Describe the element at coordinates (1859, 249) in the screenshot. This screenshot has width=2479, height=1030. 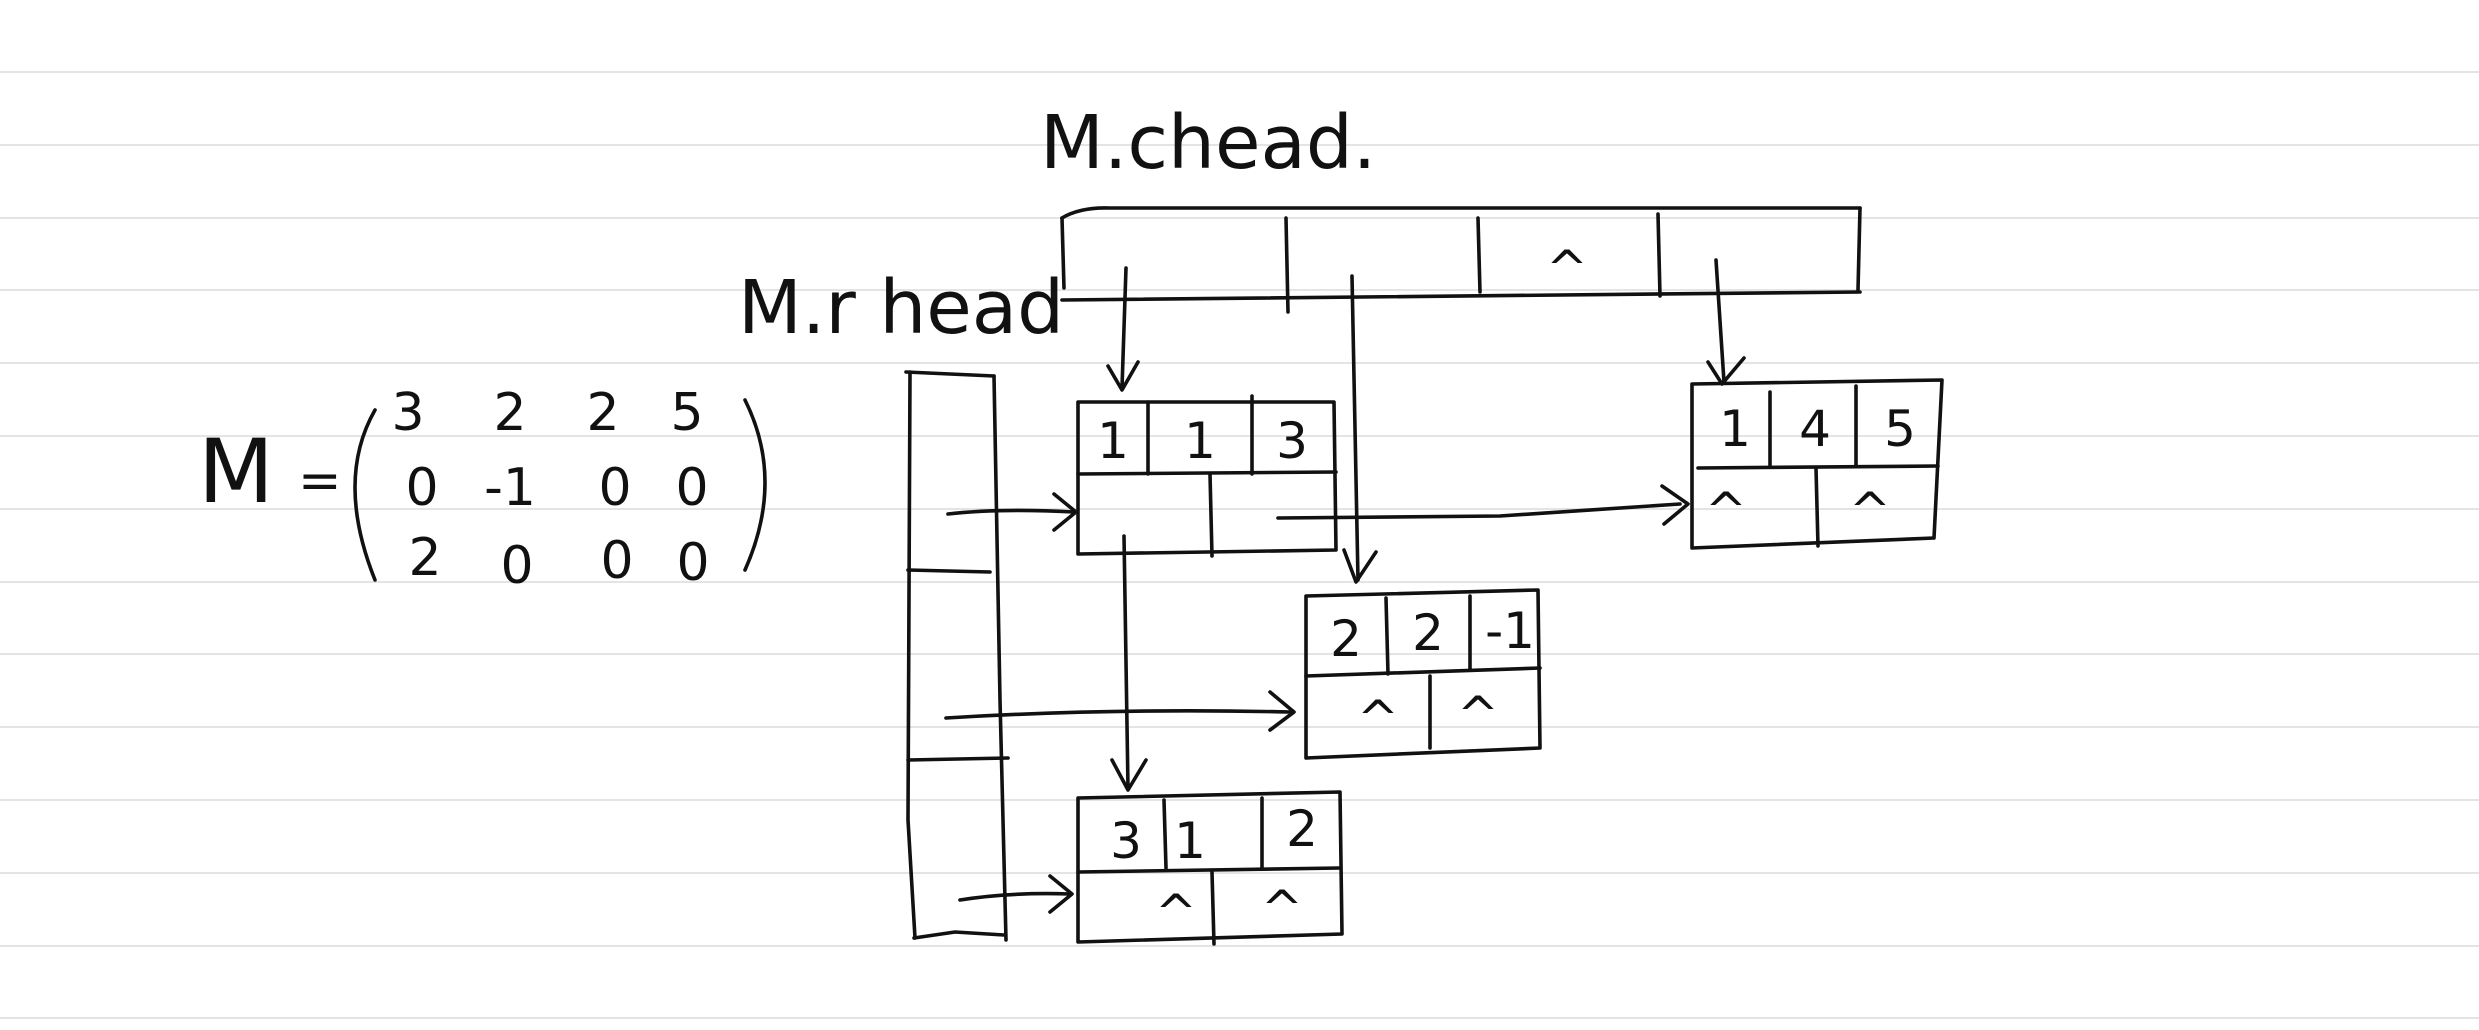
I see `chead-right-border` at that location.